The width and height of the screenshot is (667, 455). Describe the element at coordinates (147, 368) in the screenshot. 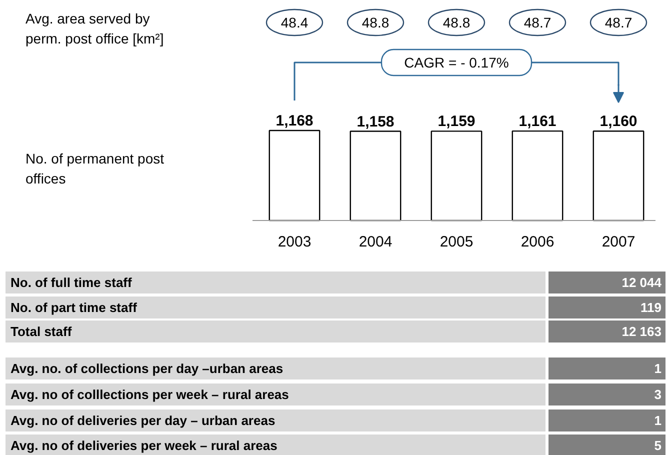

I see `text: Avg. no. of collections per day –urban areas` at that location.